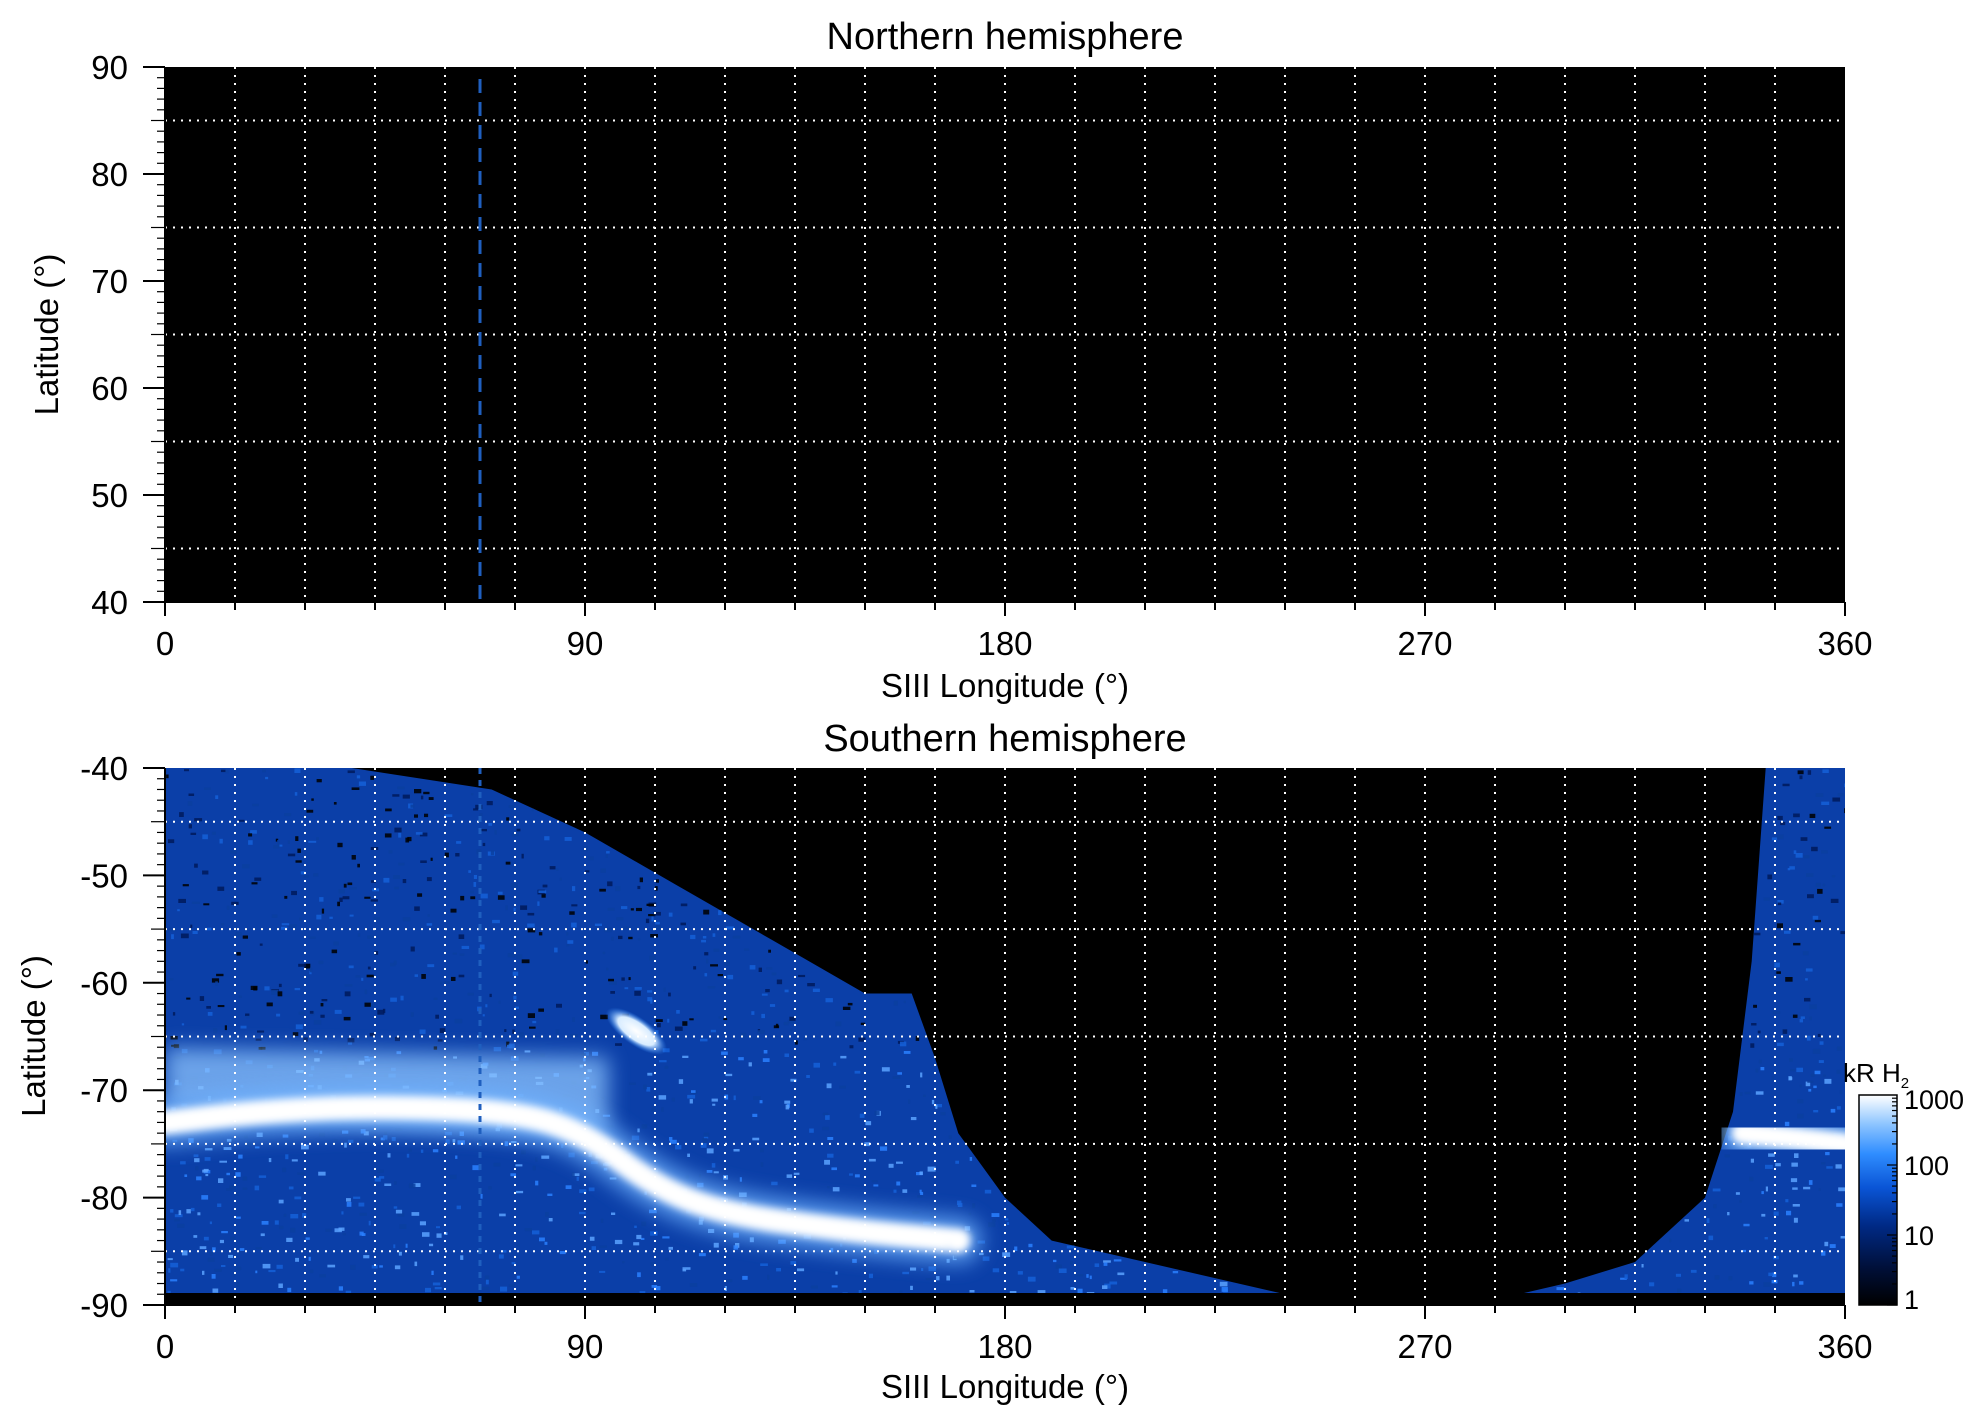 The height and width of the screenshot is (1423, 1983). I want to click on y-tick-label: -90, so click(104, 1305).